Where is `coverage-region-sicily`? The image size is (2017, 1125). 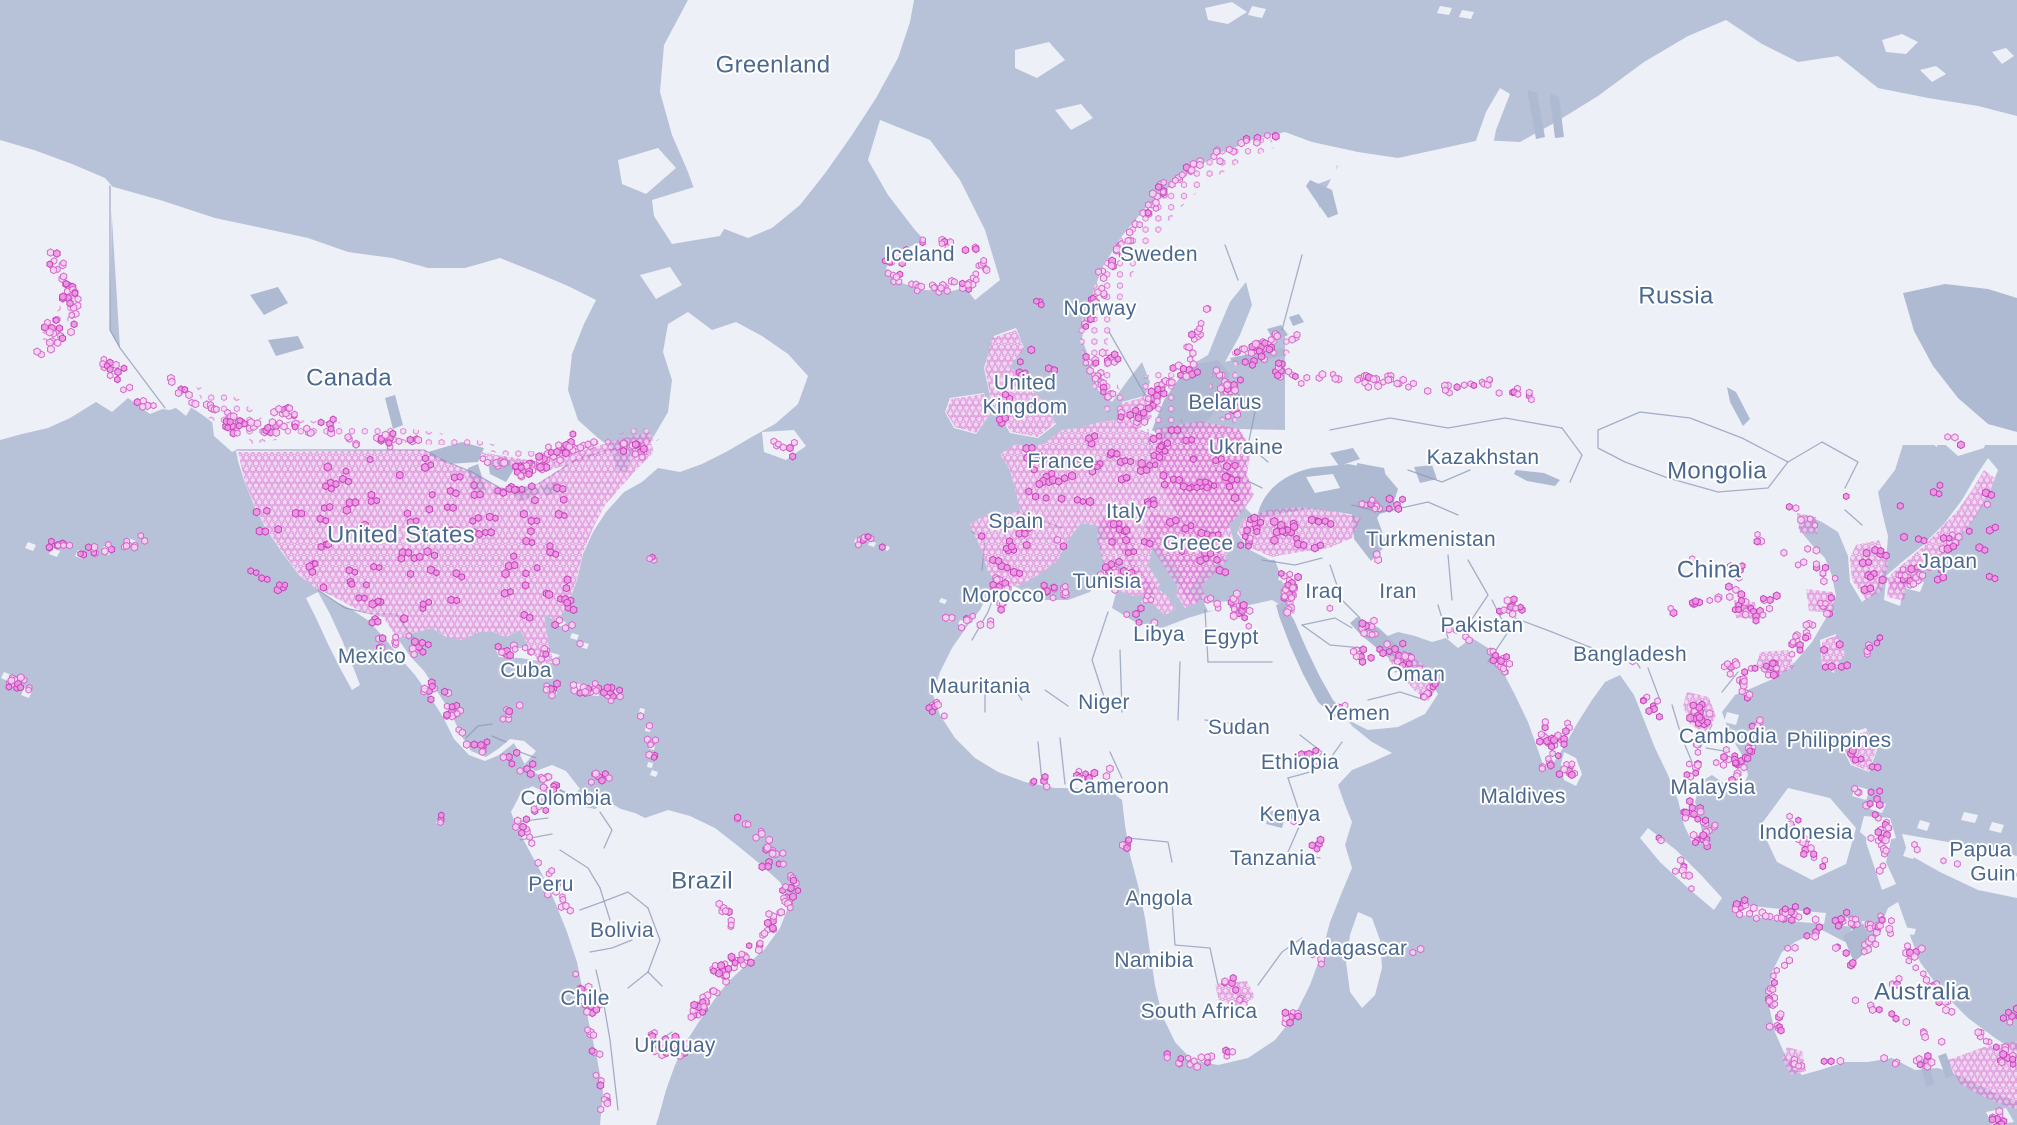 coverage-region-sicily is located at coordinates (1135, 588).